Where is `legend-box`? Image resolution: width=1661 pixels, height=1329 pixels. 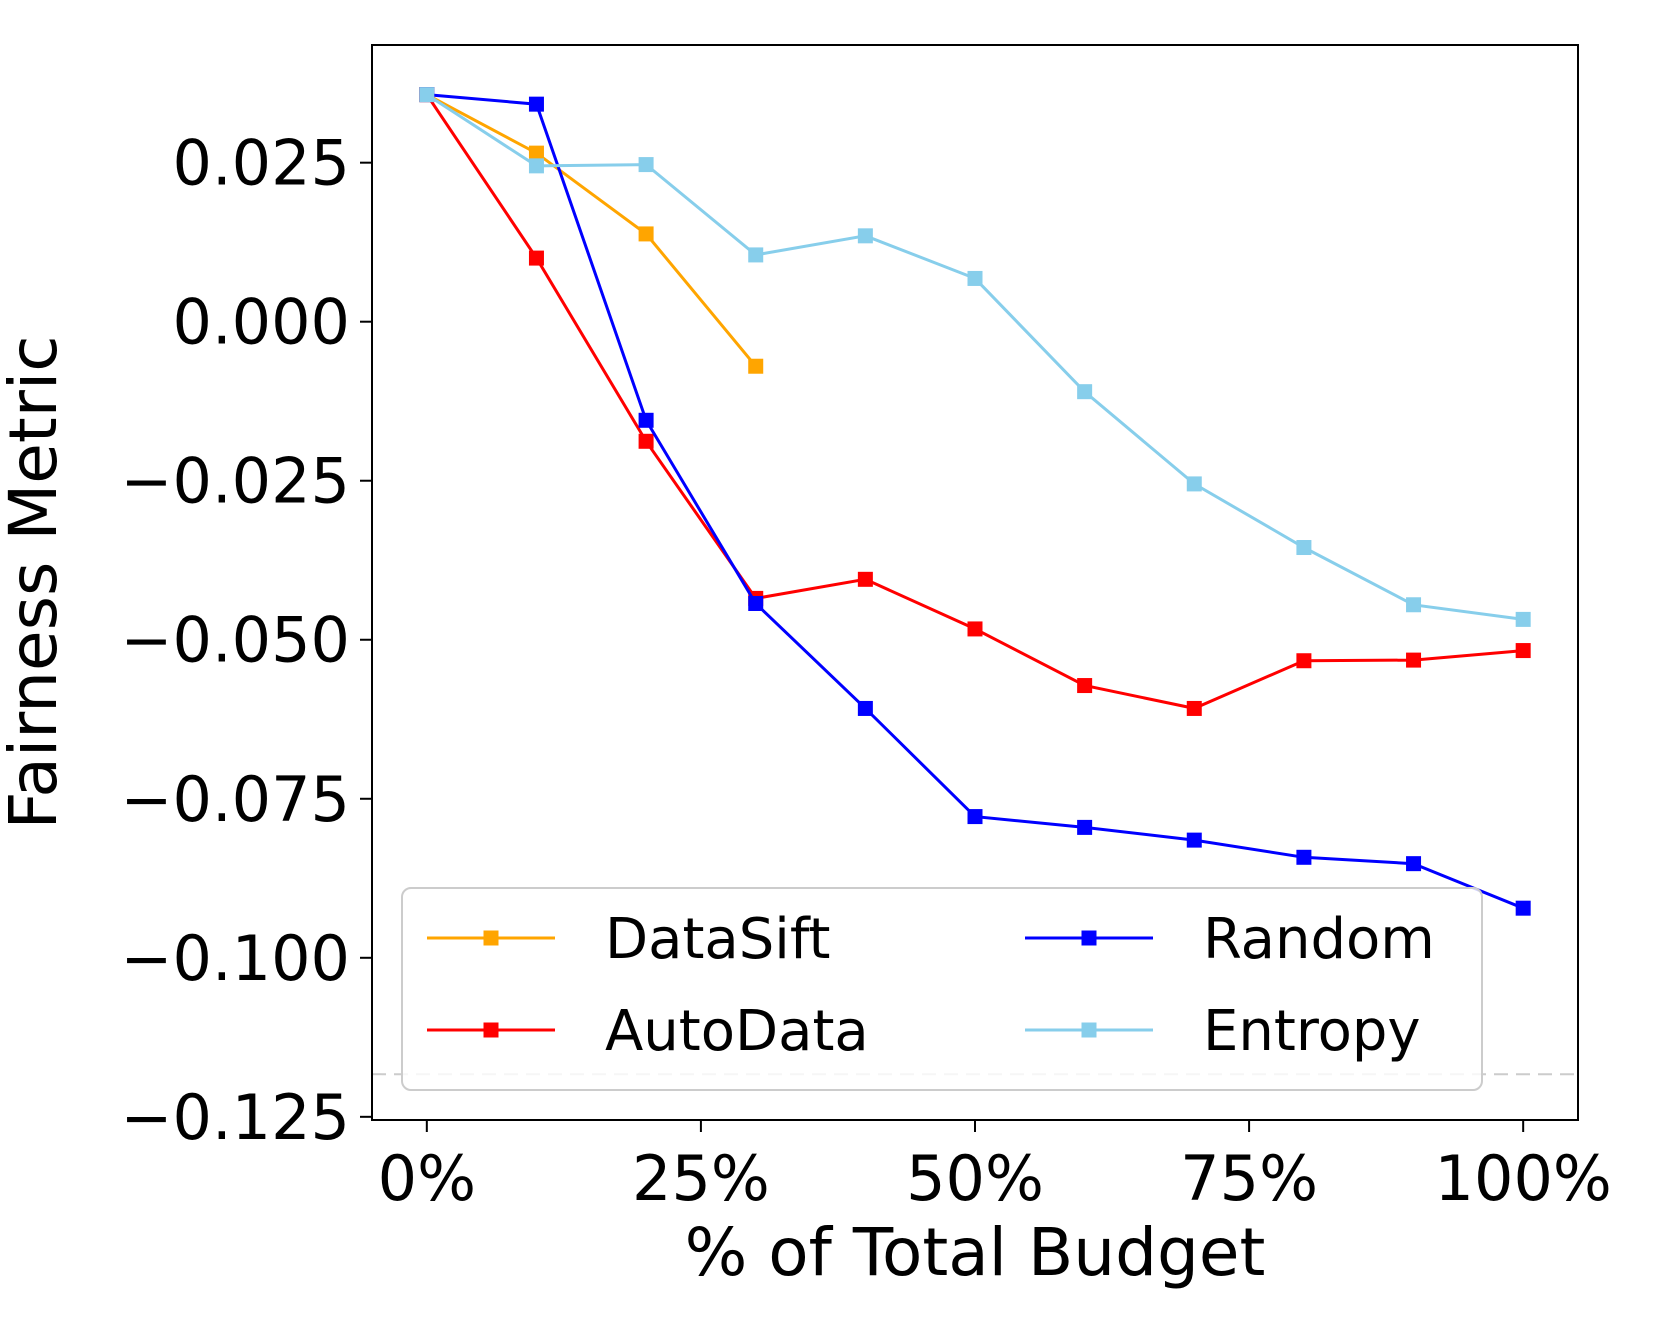 legend-box is located at coordinates (942, 989).